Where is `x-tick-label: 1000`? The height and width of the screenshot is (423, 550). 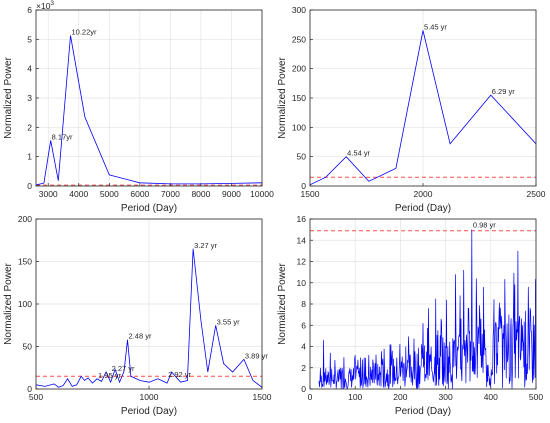
x-tick-label: 1000 is located at coordinates (149, 397).